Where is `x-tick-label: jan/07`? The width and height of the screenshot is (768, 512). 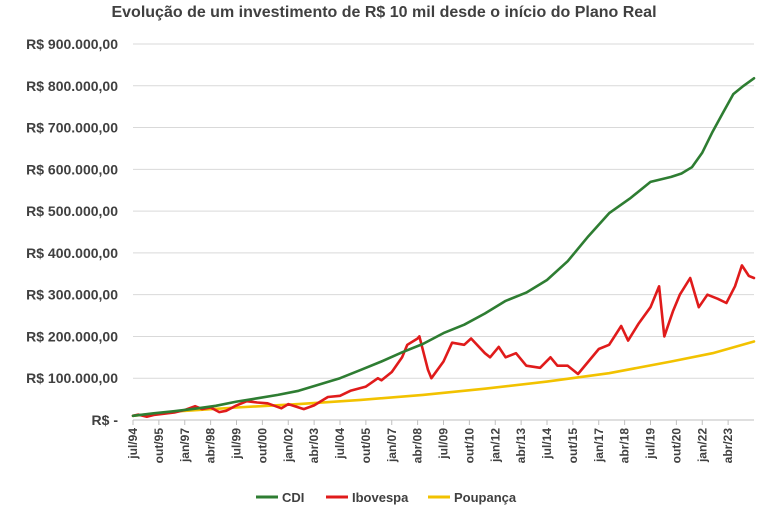
x-tick-label: jan/07 is located at coordinates (392, 445).